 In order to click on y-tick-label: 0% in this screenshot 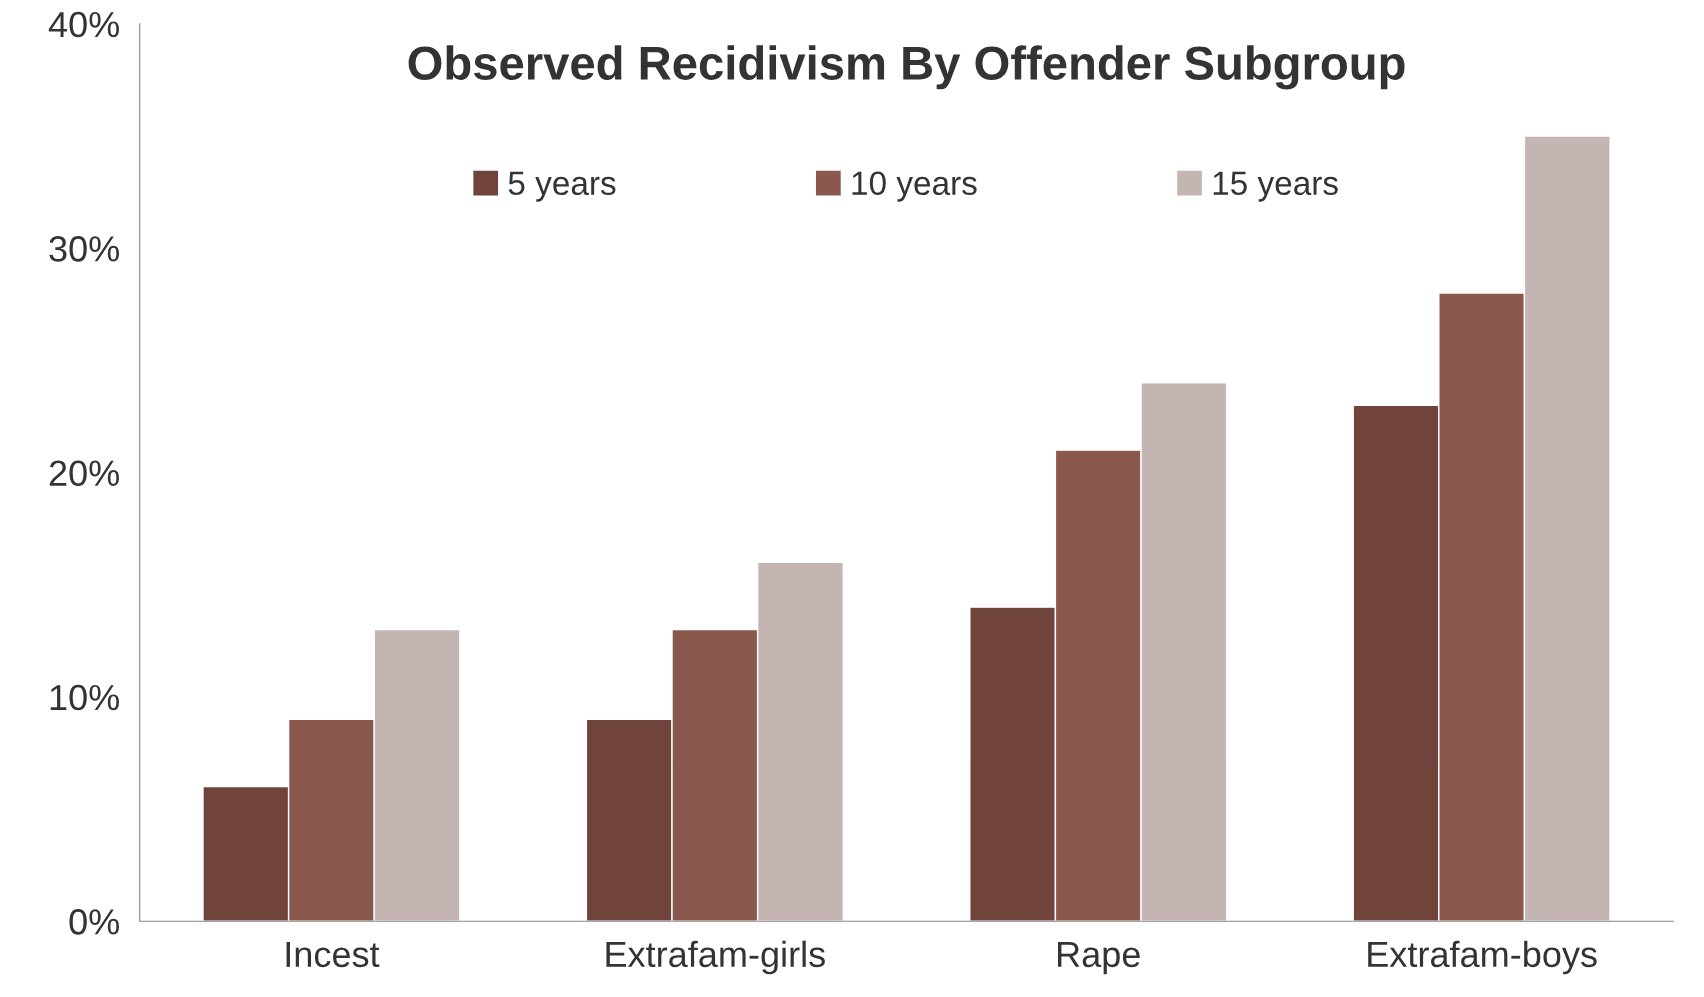, I will do `click(94, 922)`.